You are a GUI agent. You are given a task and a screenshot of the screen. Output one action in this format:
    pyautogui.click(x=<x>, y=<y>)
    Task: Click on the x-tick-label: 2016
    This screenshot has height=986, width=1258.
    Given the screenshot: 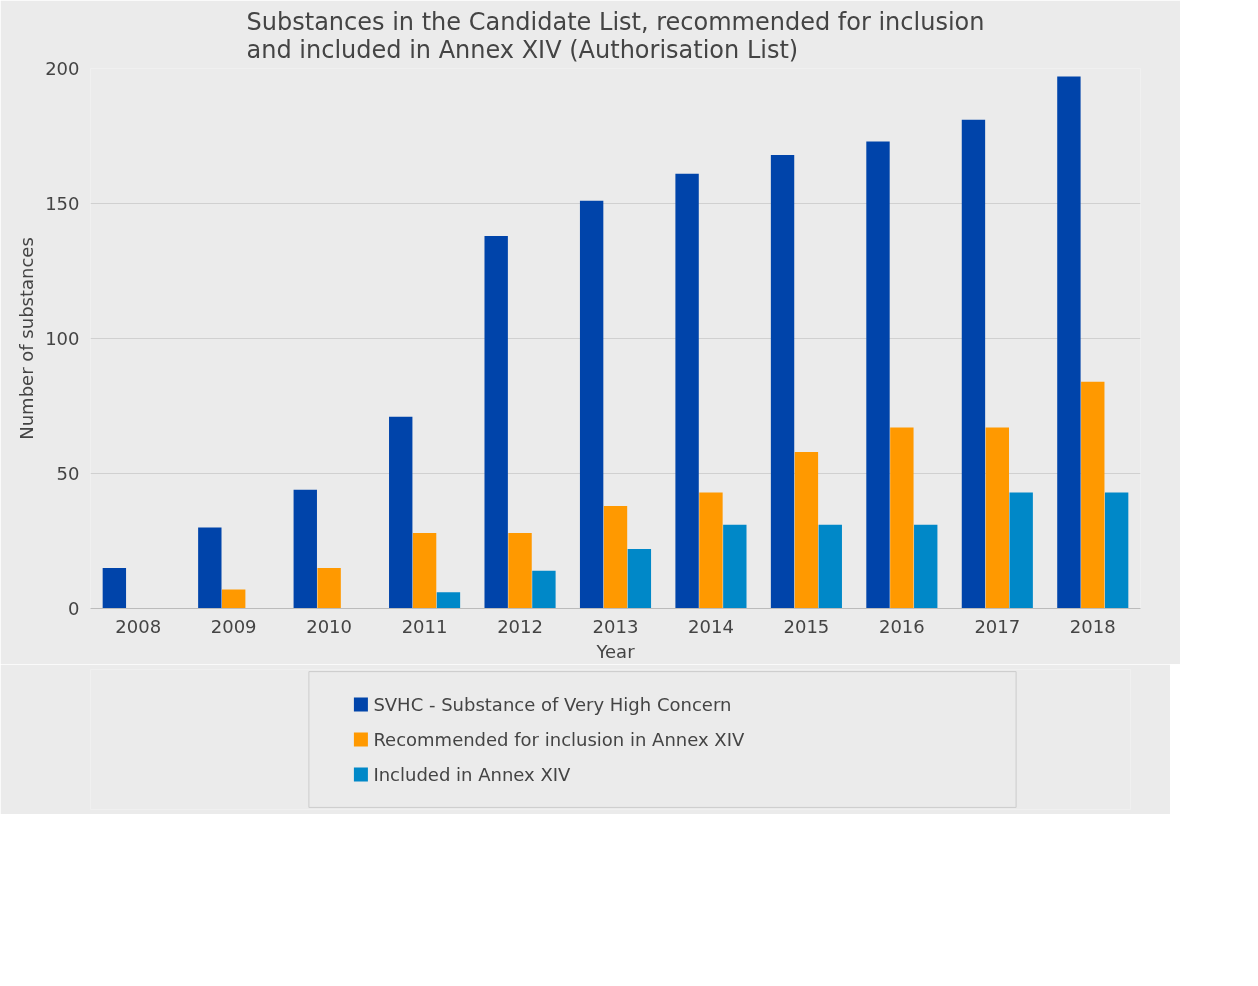 What is the action you would take?
    pyautogui.click(x=901, y=626)
    